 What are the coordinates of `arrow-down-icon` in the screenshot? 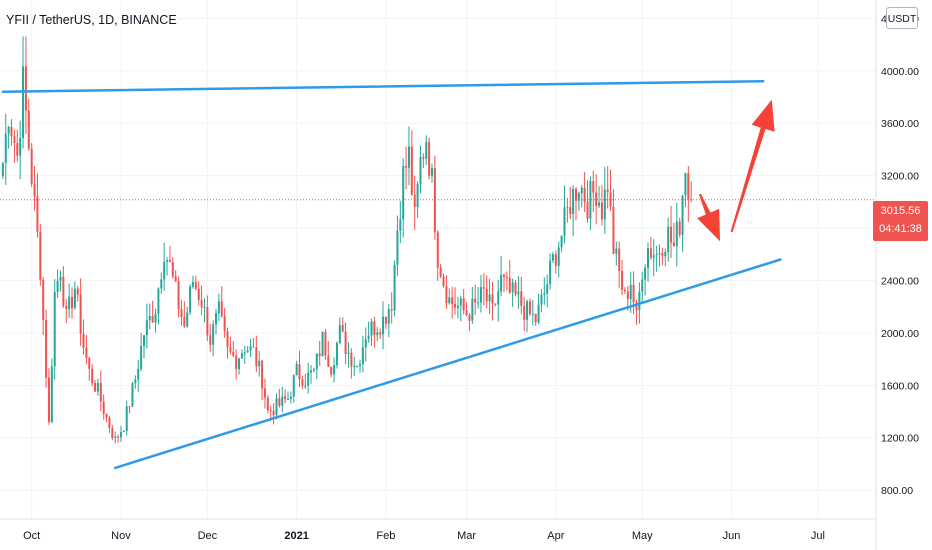 It's located at (708, 217).